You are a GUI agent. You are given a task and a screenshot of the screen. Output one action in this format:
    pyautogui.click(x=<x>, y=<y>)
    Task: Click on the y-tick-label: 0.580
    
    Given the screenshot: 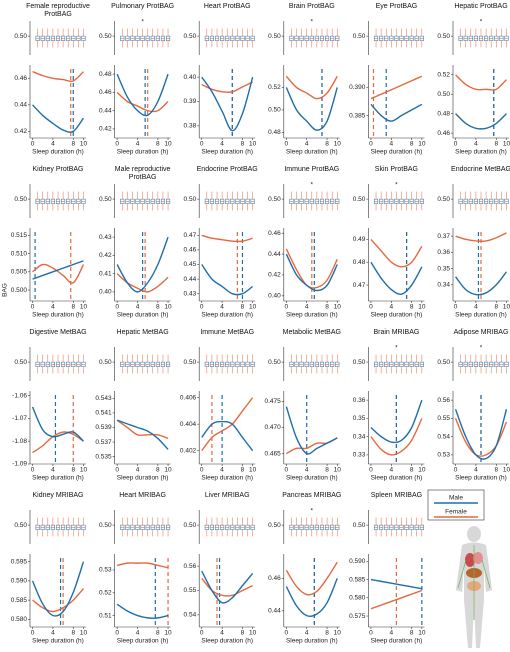 What is the action you would take?
    pyautogui.click(x=19, y=619)
    